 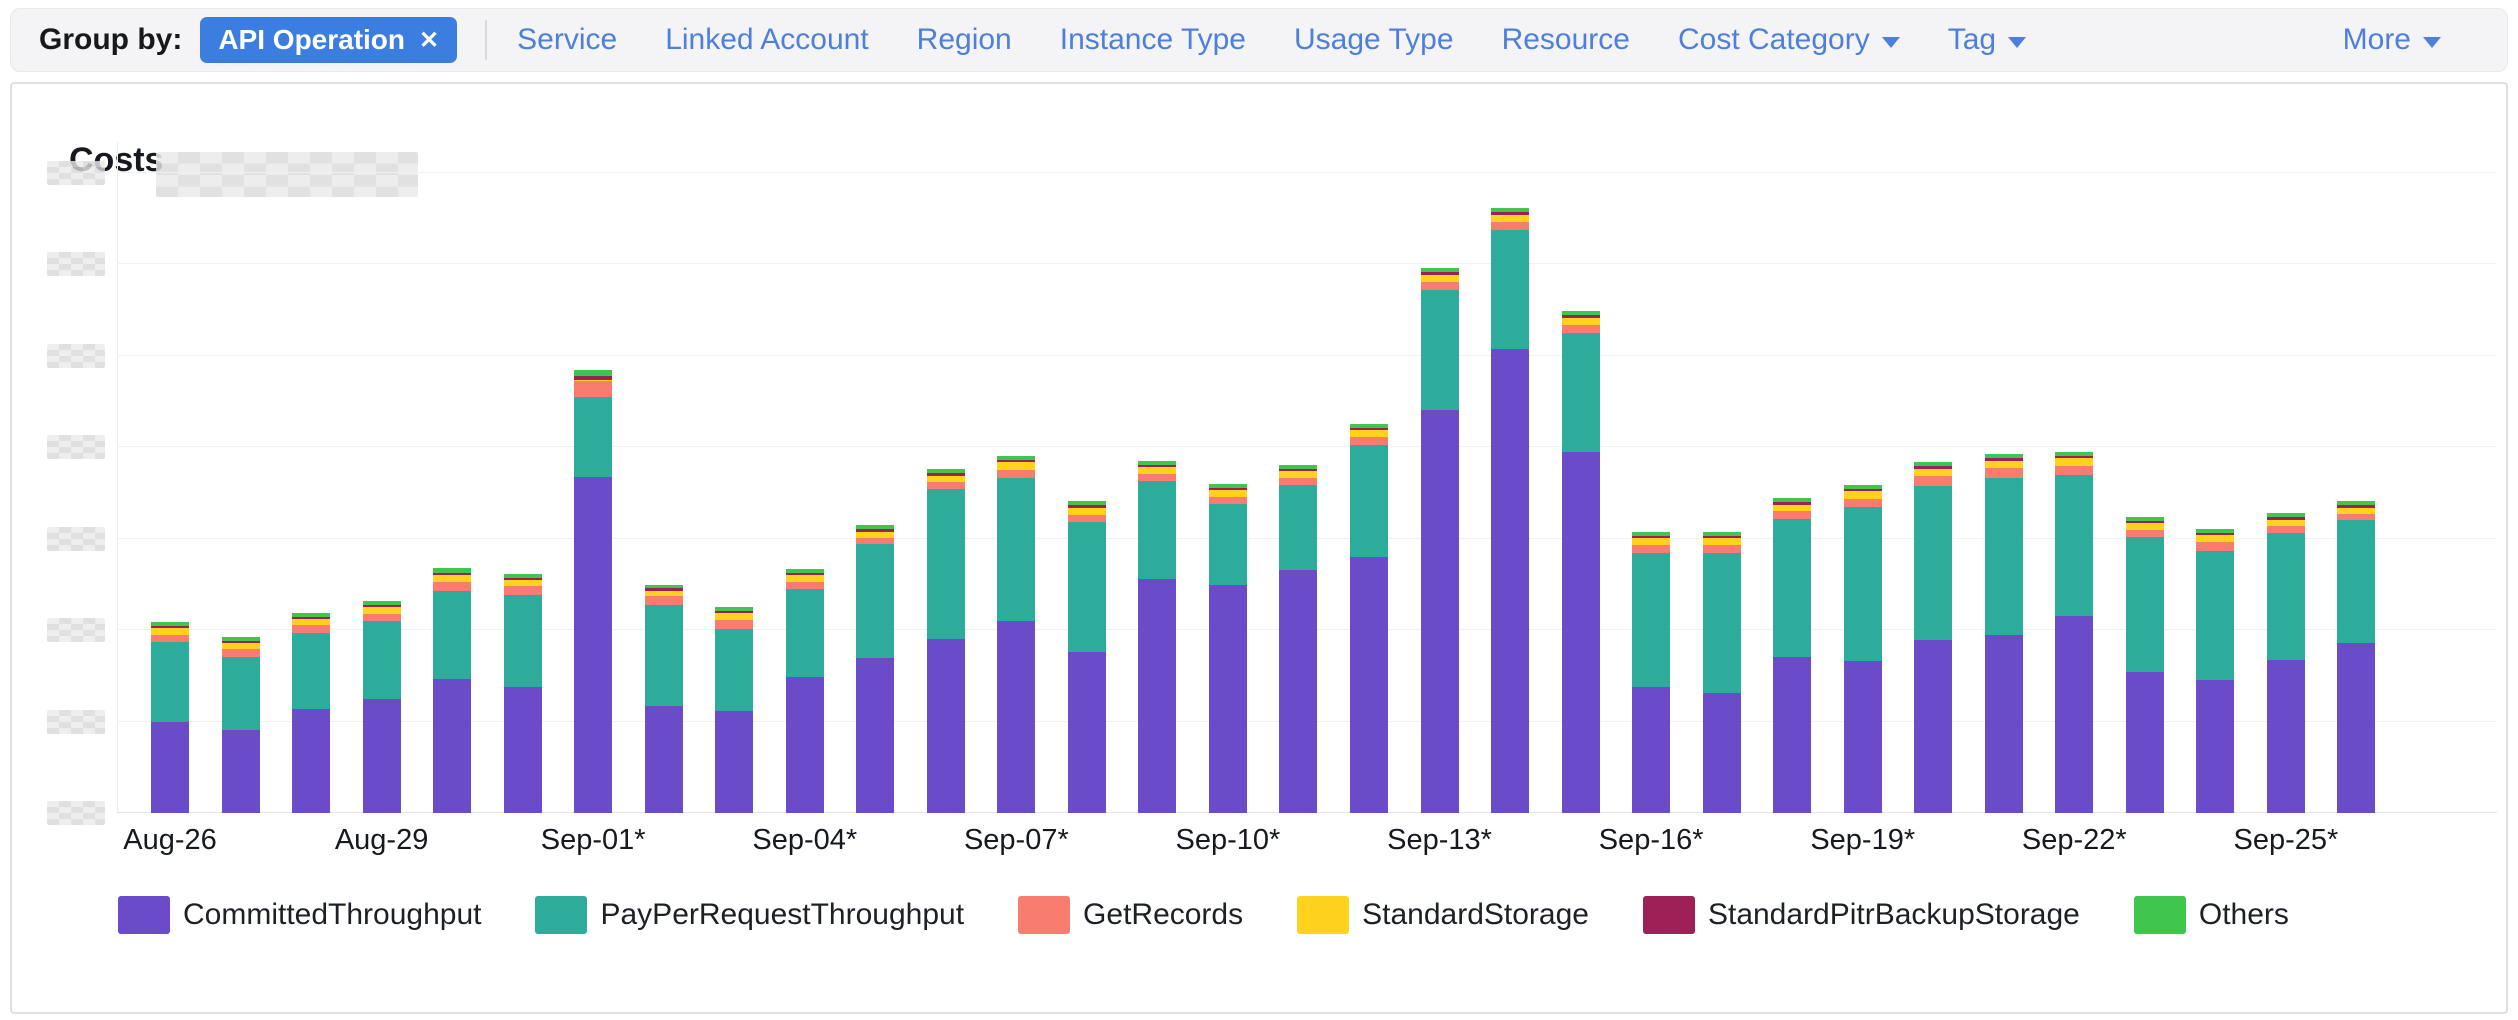 What do you see at coordinates (782, 914) in the screenshot?
I see `legend-label: PayPerRequestThroughput` at bounding box center [782, 914].